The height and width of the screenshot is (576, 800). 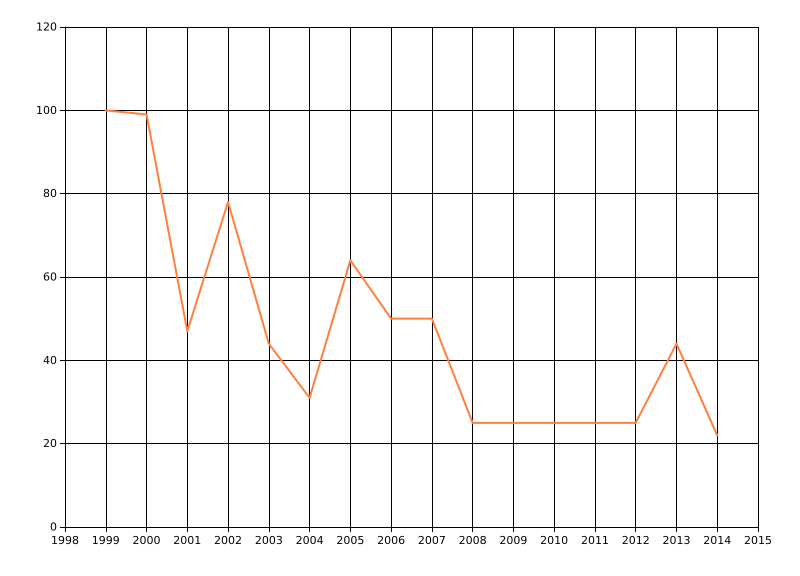 I want to click on x-tick-label: 2000, so click(x=146, y=540).